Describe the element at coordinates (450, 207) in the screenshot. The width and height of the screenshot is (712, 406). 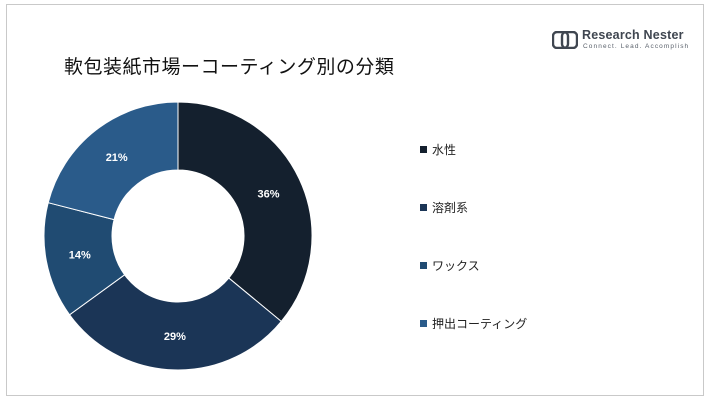
I see `legend-label: 溶剤系` at that location.